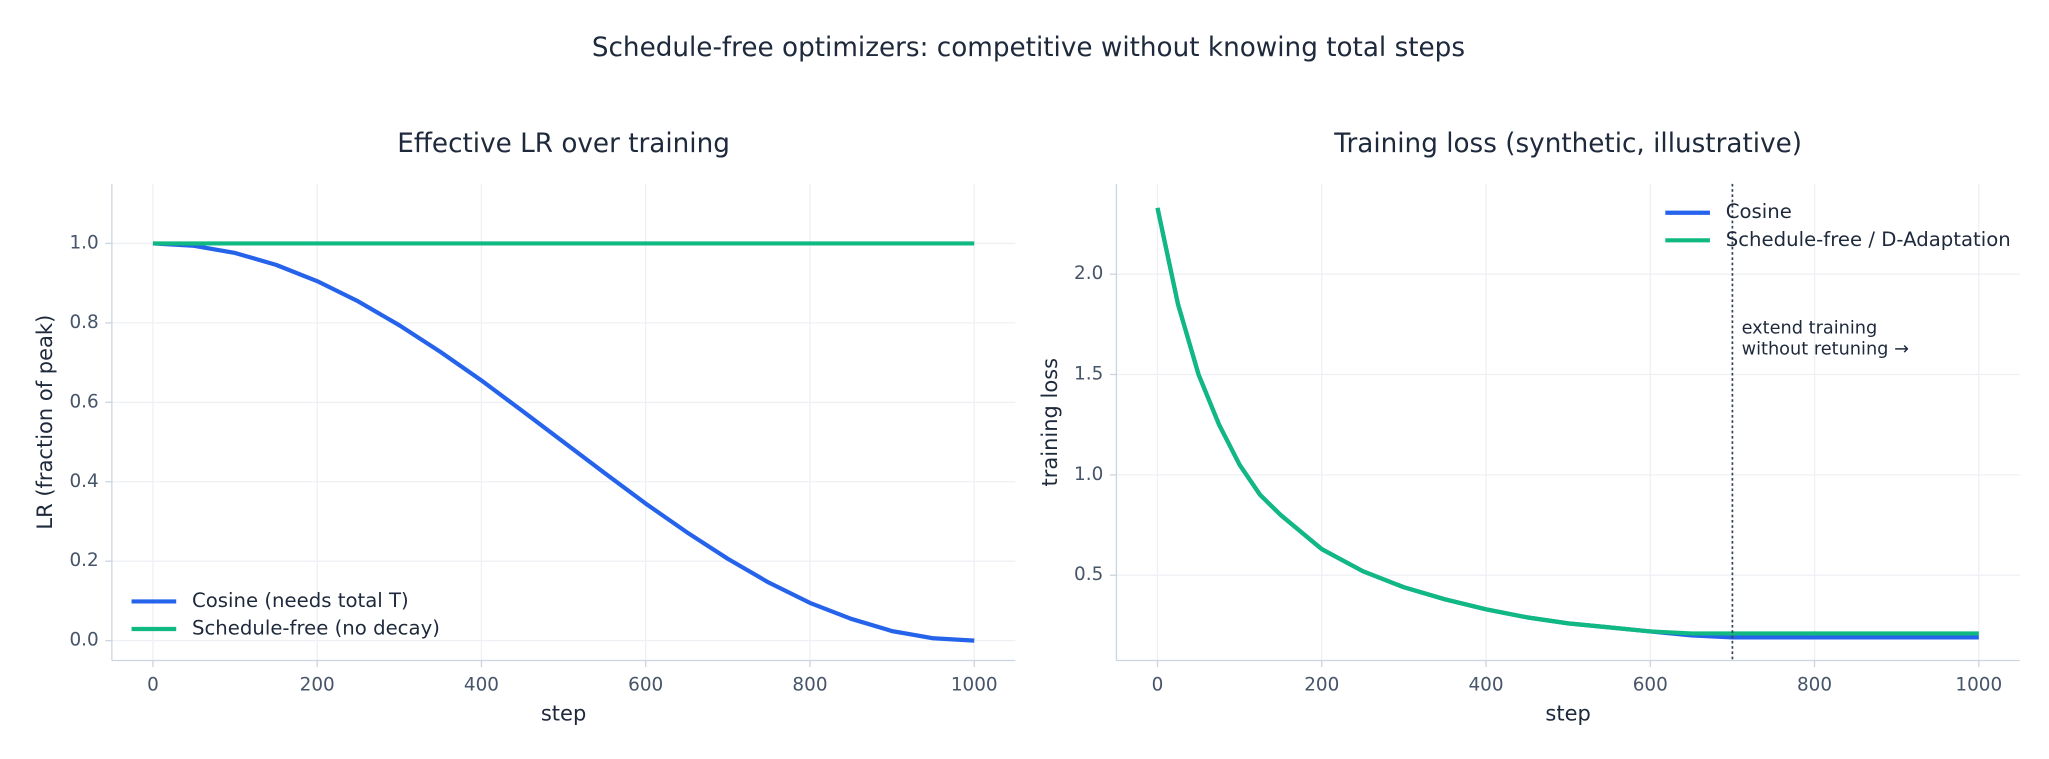  I want to click on y-tick-label: 0.2, so click(83, 560).